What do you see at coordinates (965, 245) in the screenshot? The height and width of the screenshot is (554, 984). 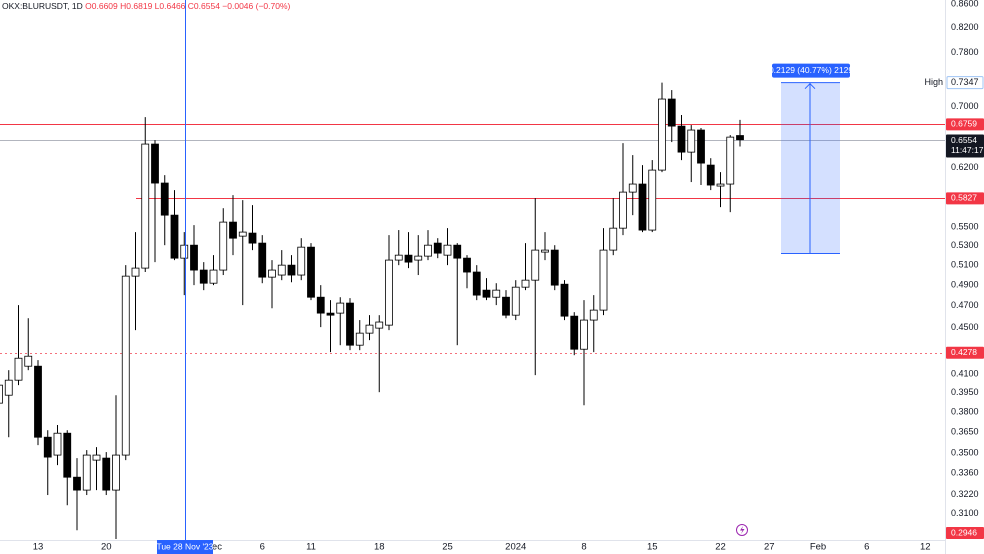 I see `y-tick-label: 0.5300` at bounding box center [965, 245].